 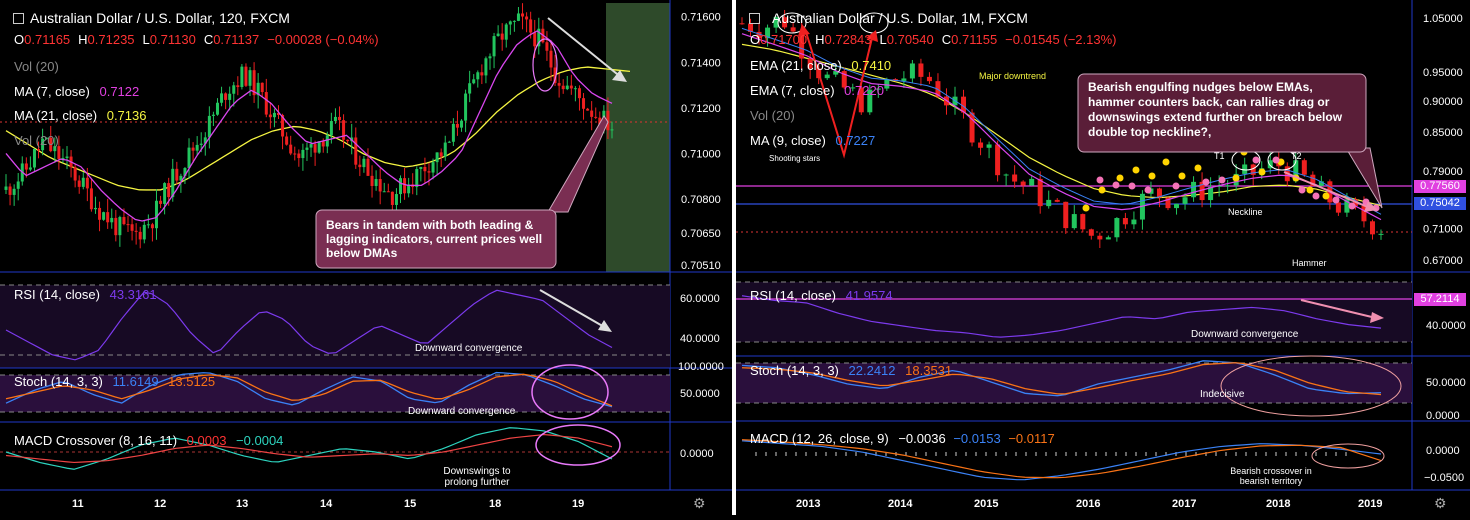 What do you see at coordinates (309, 325) in the screenshot?
I see `rsi-line` at bounding box center [309, 325].